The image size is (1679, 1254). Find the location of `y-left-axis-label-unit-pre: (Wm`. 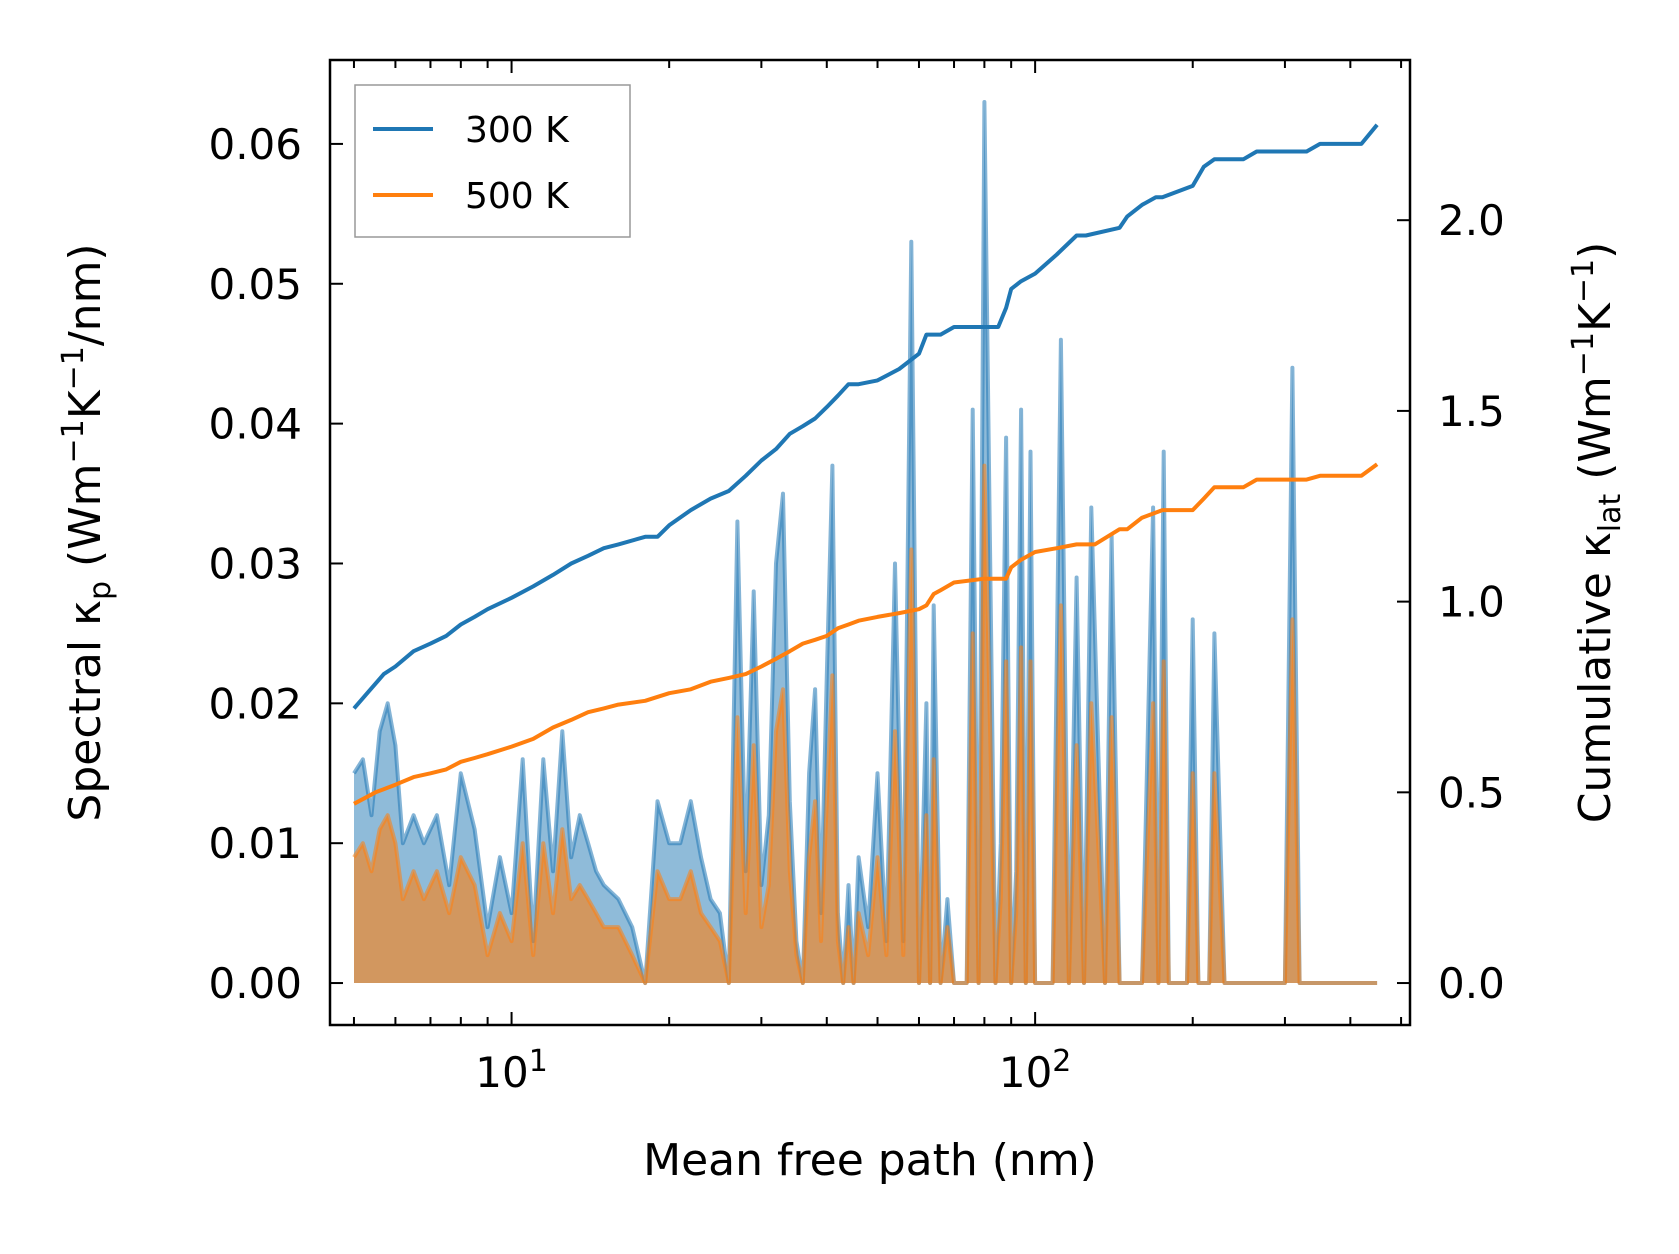

y-left-axis-label-unit-pre: (Wm is located at coordinates (85, 522).